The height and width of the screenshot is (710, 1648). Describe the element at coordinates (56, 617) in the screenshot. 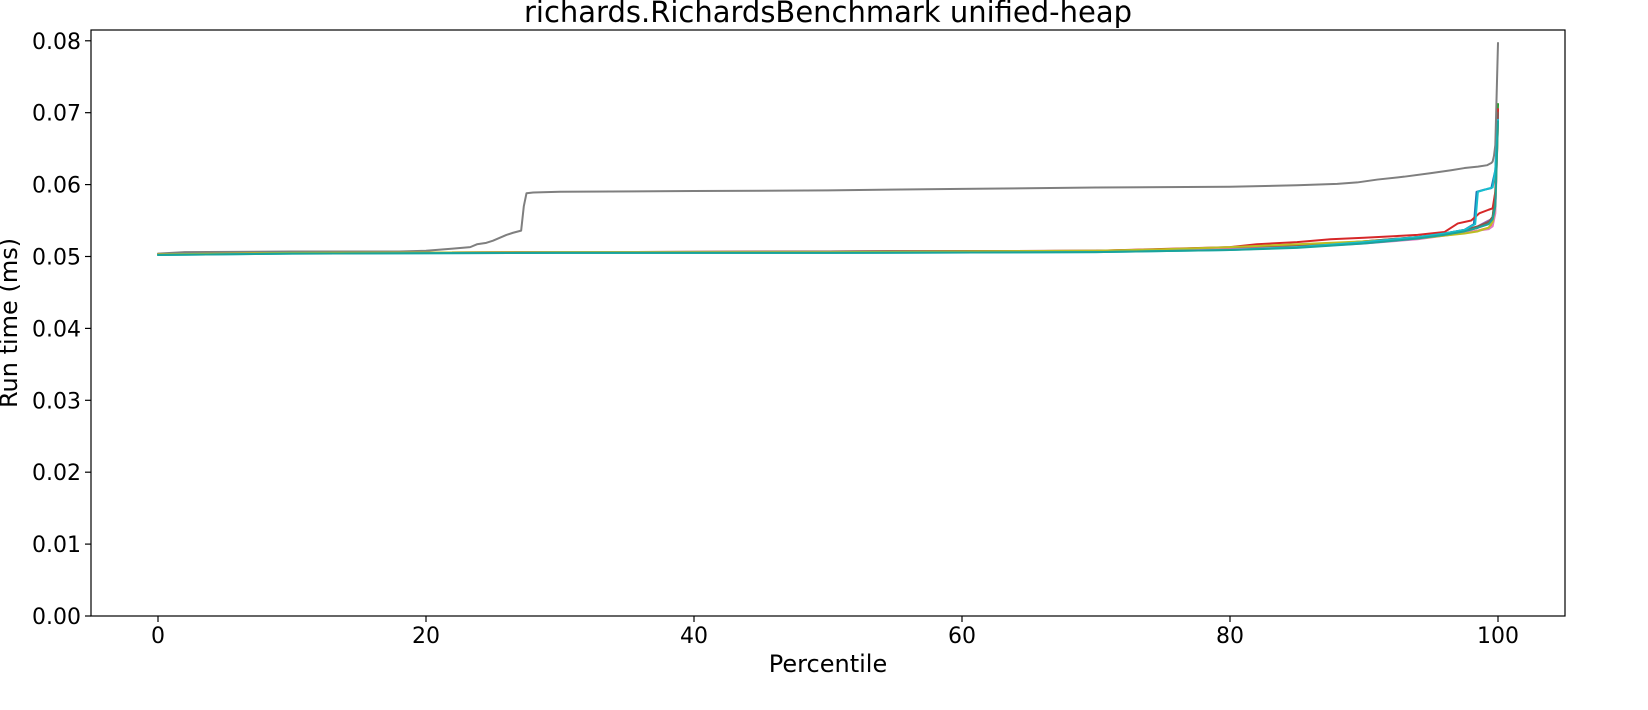

I see `y-tick-label: 0.00` at that location.